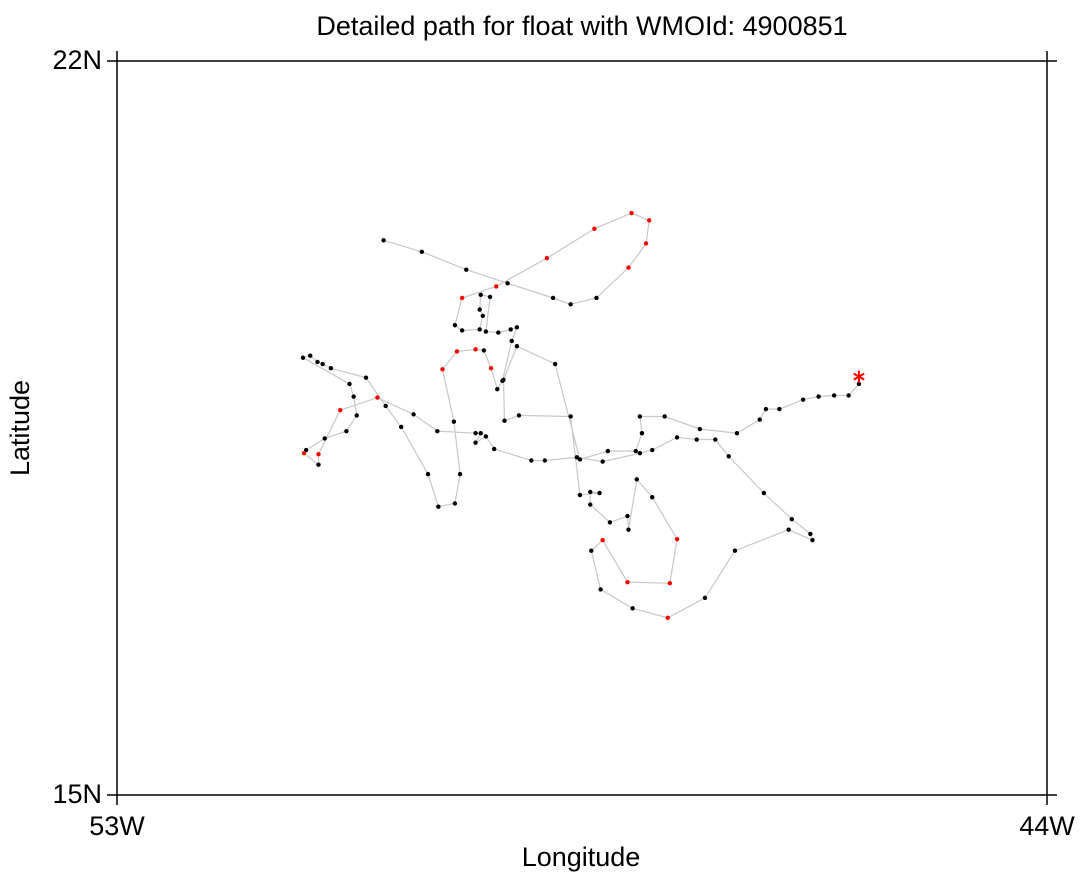  What do you see at coordinates (77, 794) in the screenshot?
I see `y-tick-label: 15N` at bounding box center [77, 794].